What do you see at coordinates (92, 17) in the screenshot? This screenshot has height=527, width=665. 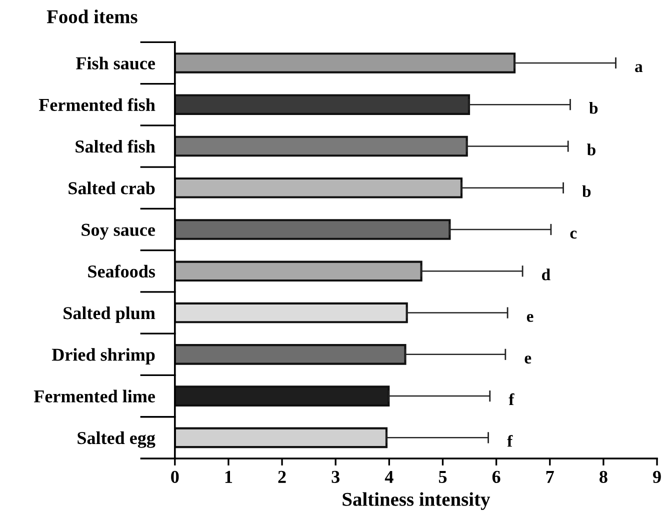 I see `y-axis-title: Food items` at bounding box center [92, 17].